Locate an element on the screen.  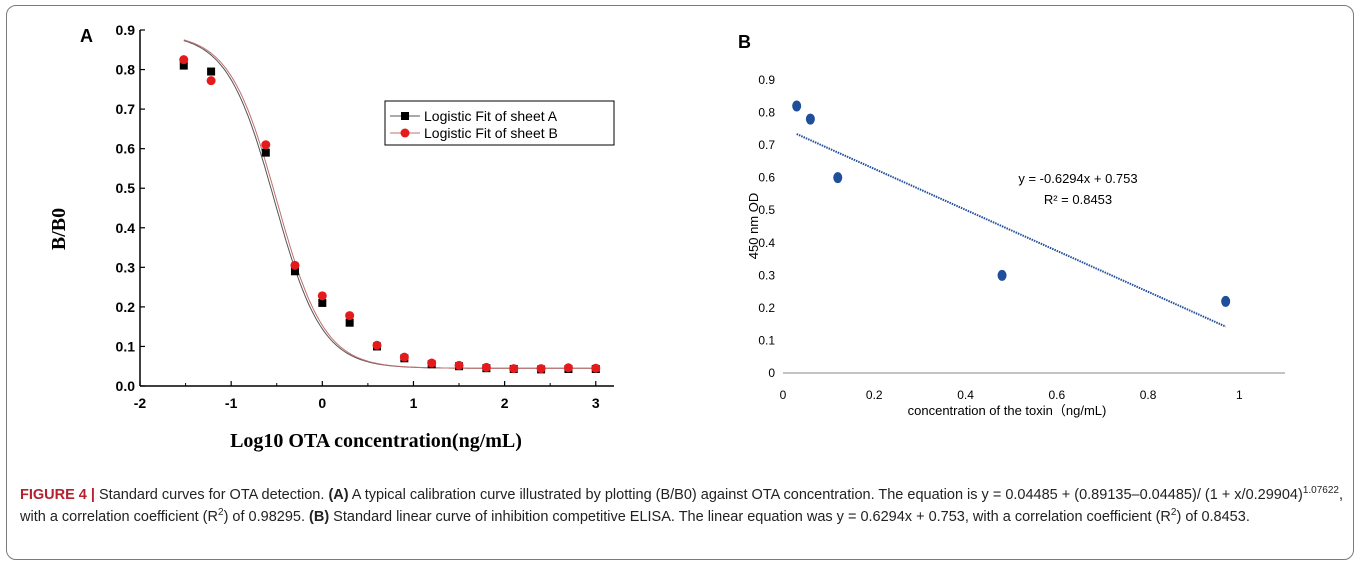
x-tick-label: 2 is located at coordinates (505, 403).